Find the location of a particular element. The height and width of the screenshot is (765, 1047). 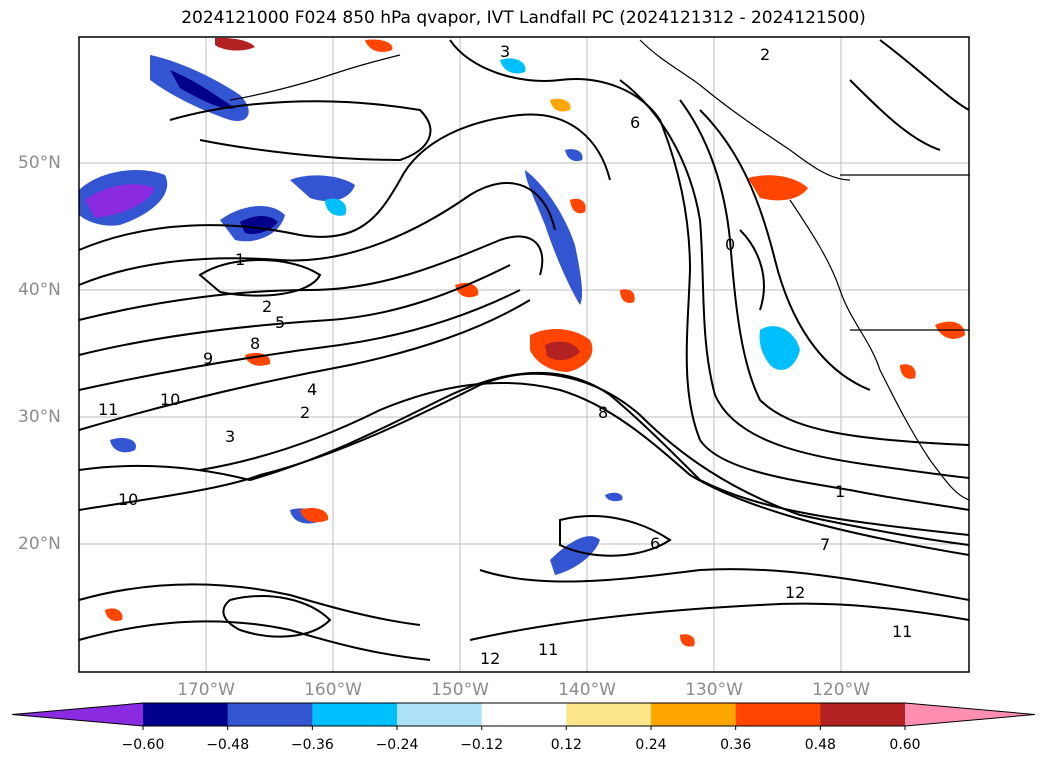

contour-label: 5 is located at coordinates (280, 322).